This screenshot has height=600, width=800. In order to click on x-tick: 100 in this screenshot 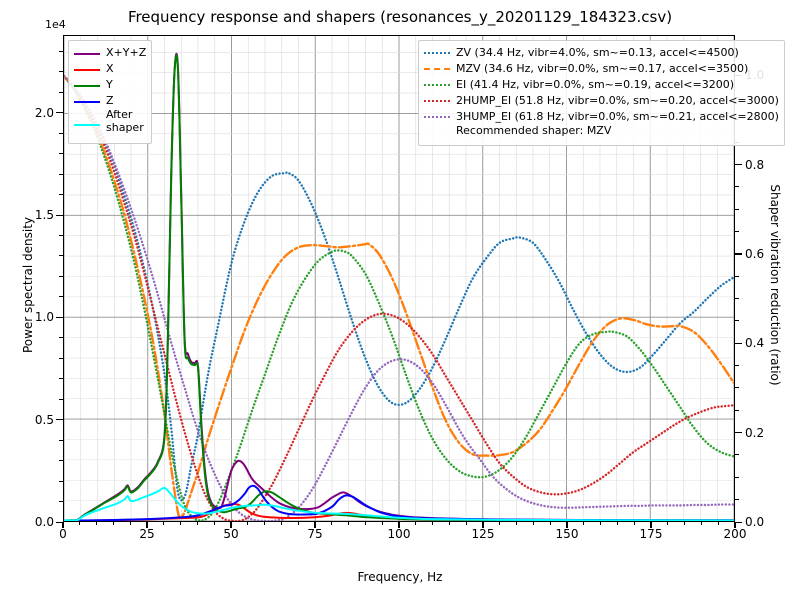, I will do `click(399, 534)`.